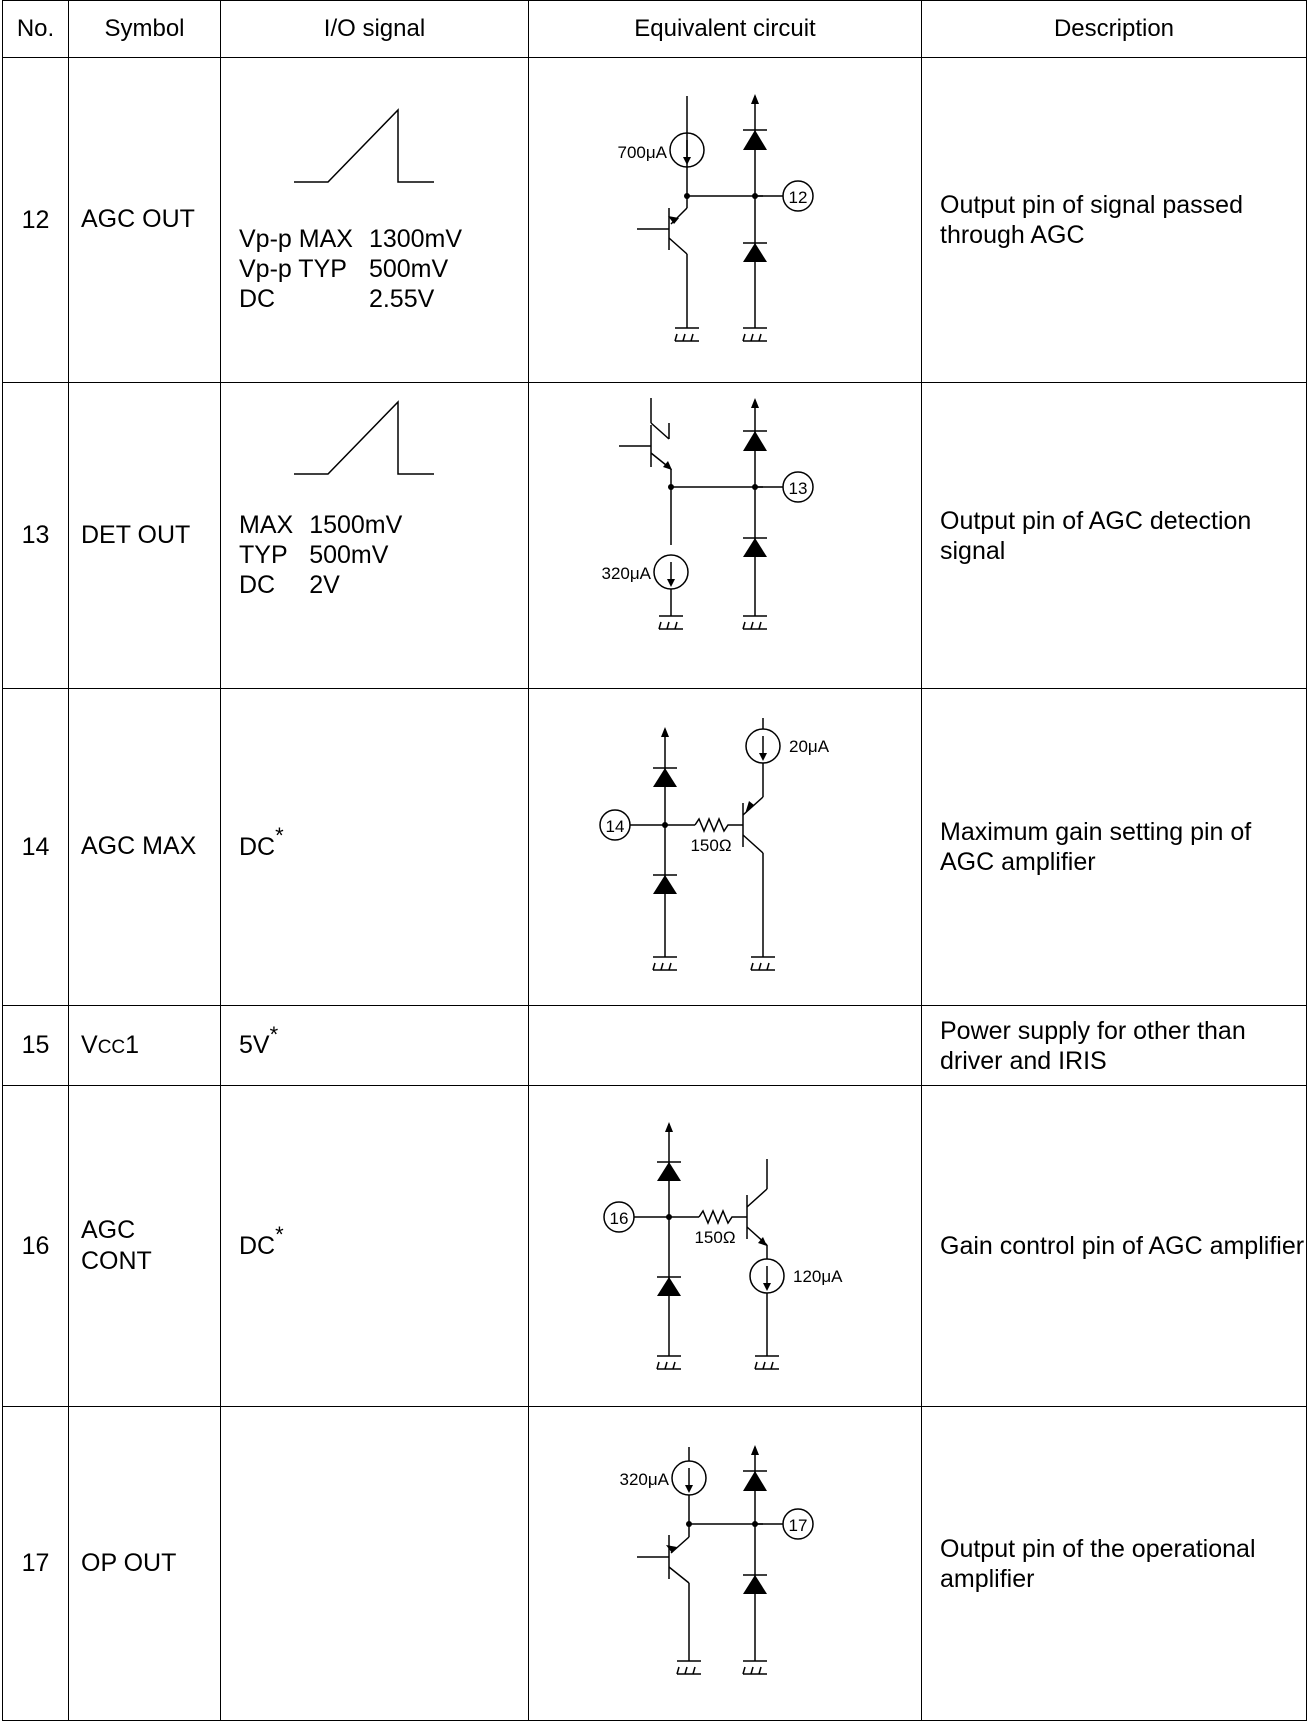 The image size is (1316, 1721). I want to click on pin-symbol: VCC1, so click(144, 1045).